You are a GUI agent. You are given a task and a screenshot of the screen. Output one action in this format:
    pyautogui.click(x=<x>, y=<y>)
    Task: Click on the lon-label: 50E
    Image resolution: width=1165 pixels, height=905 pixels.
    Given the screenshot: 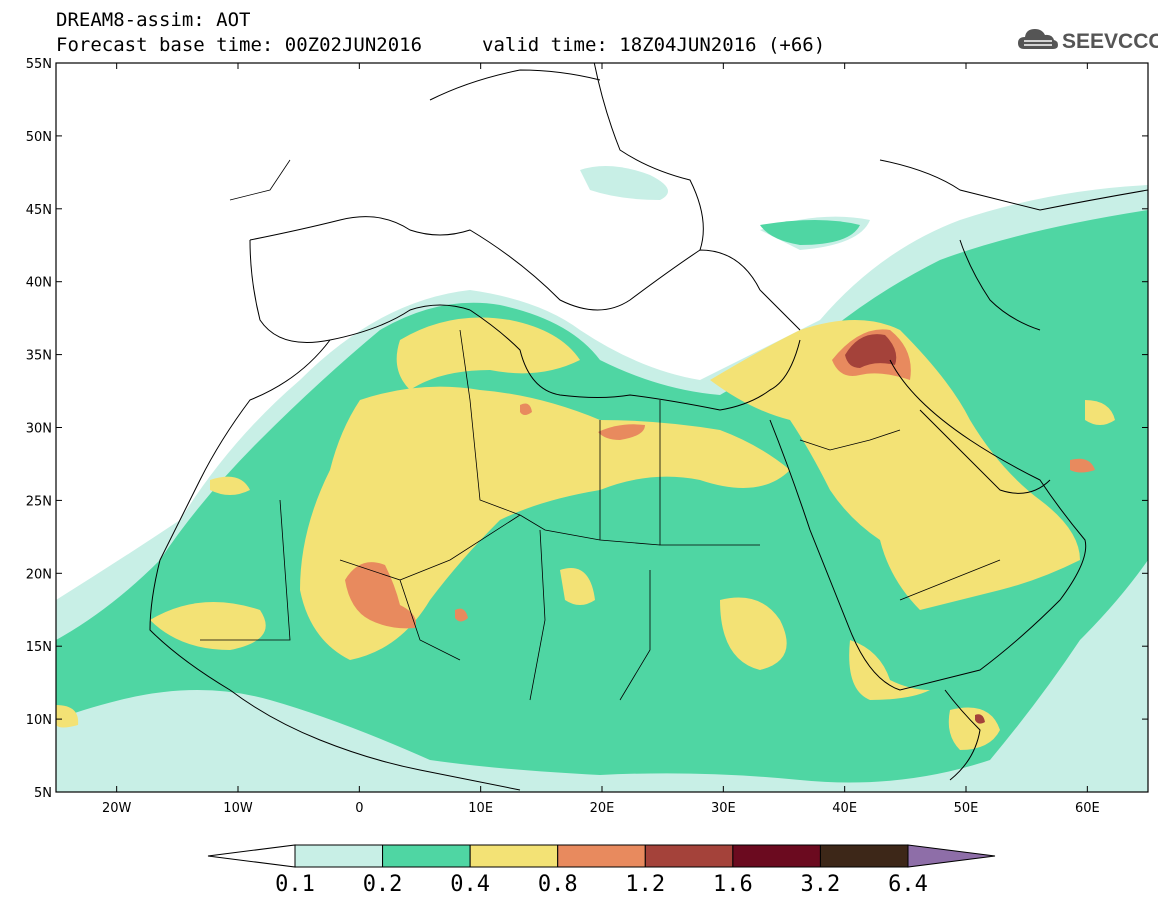 What is the action you would take?
    pyautogui.click(x=966, y=808)
    